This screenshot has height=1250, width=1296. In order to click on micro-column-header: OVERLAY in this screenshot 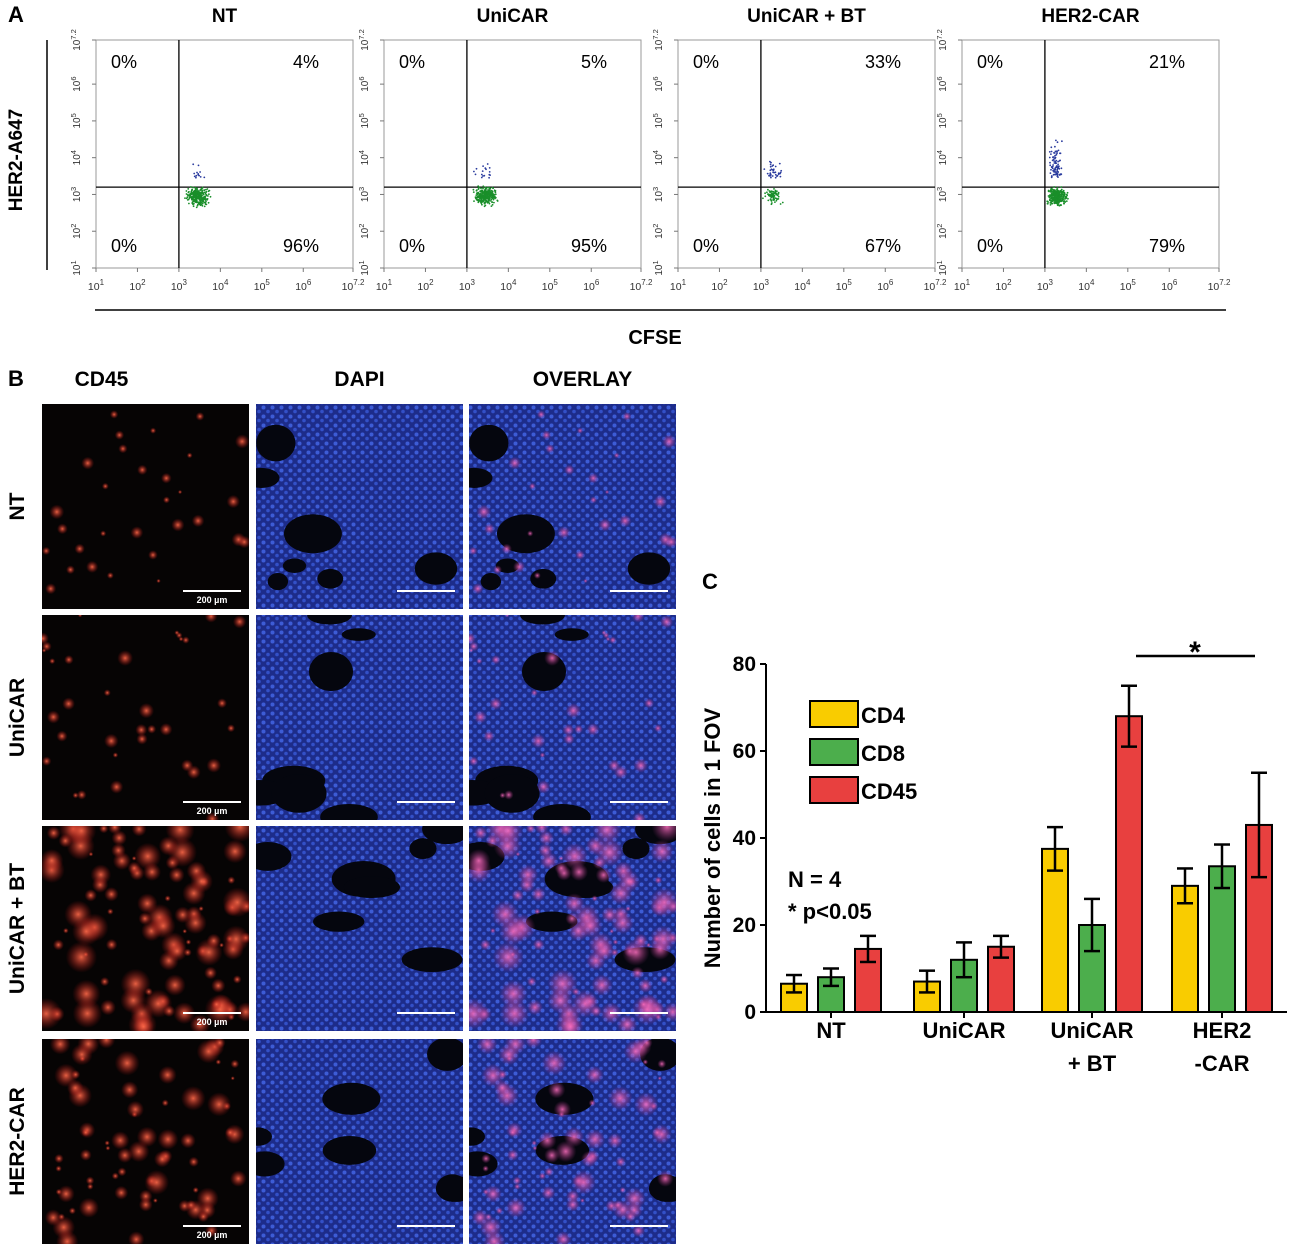, I will do `click(583, 379)`.